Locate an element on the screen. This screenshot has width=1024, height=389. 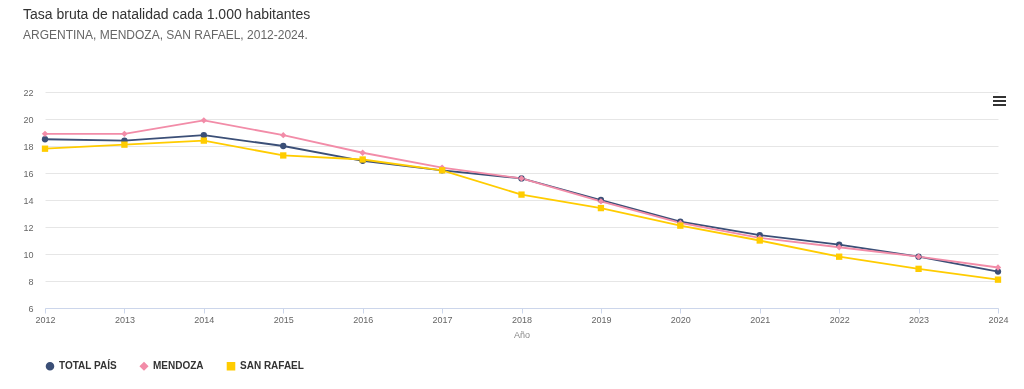
x-tick-label: 2022 is located at coordinates (839, 319).